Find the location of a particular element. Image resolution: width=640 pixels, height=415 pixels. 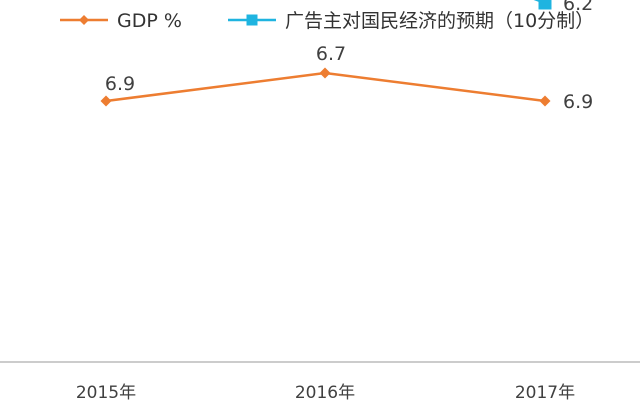

x-tick-label-3: 2017年 is located at coordinates (545, 393).